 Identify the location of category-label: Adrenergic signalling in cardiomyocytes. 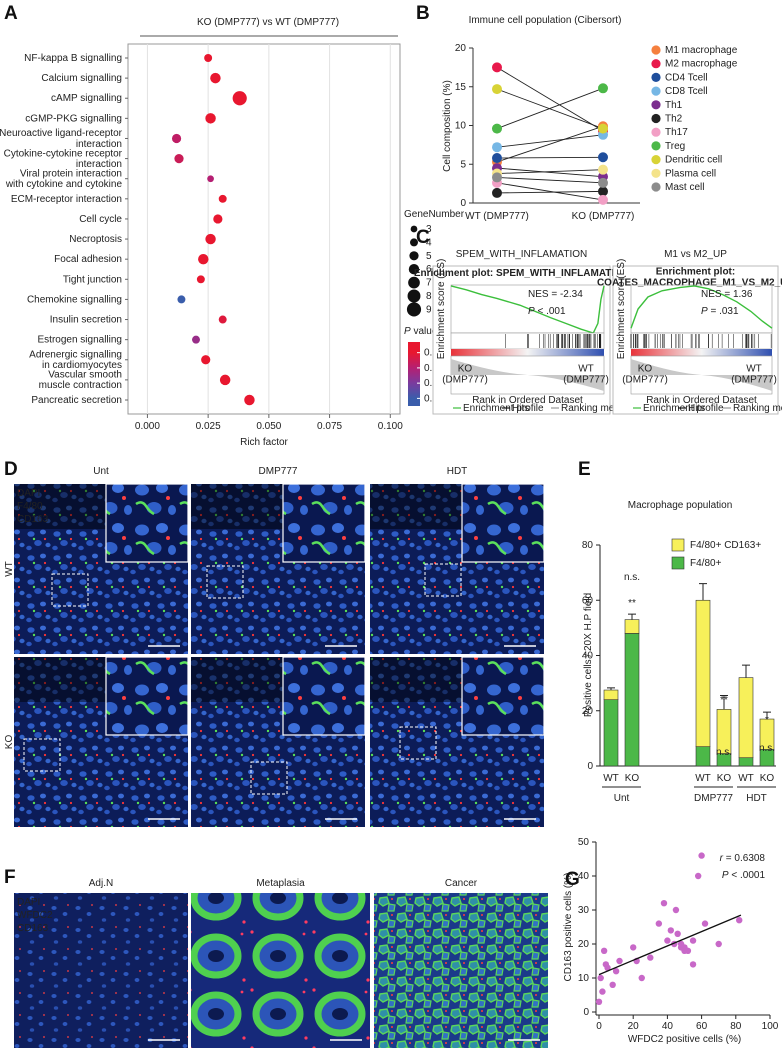
(75, 360).